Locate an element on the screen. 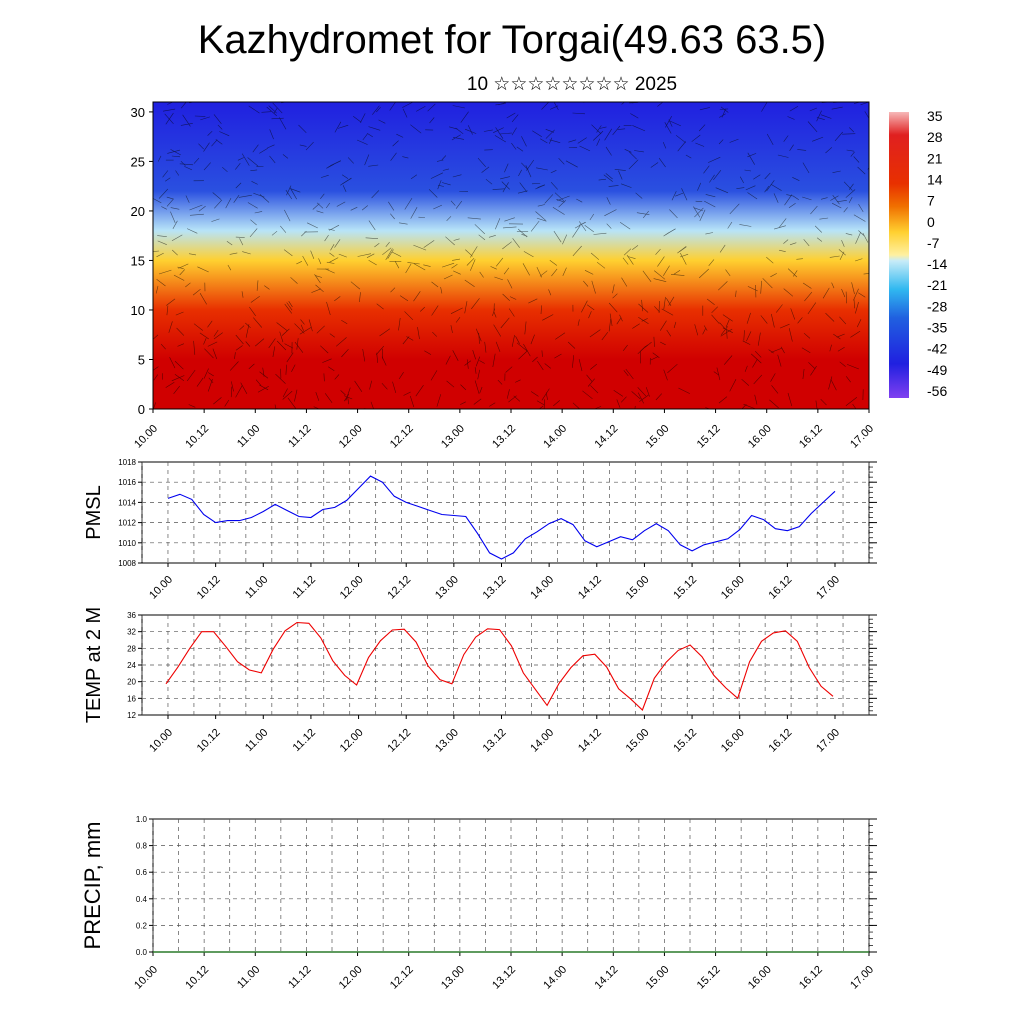 Image resolution: width=1024 pixels, height=1024 pixels. y-tick-label: 0 is located at coordinates (141, 409).